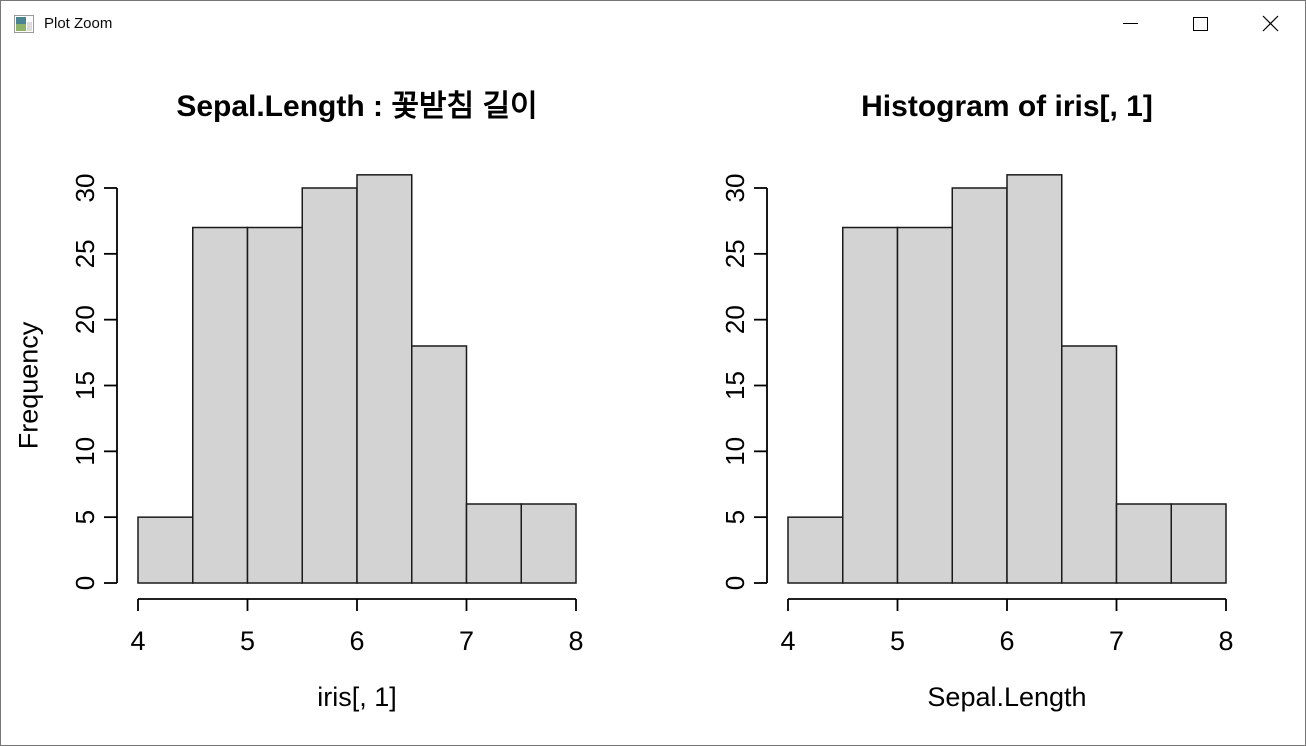  I want to click on maximize-button, so click(1200, 23).